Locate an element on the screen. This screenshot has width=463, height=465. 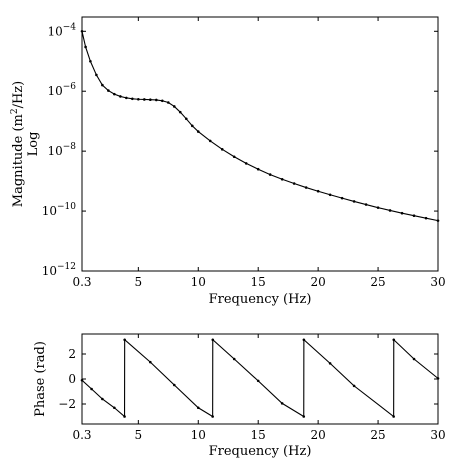
magnitude-x-tick-labels: 0.3 5 10 15 20 25 30 is located at coordinates (258, 282).